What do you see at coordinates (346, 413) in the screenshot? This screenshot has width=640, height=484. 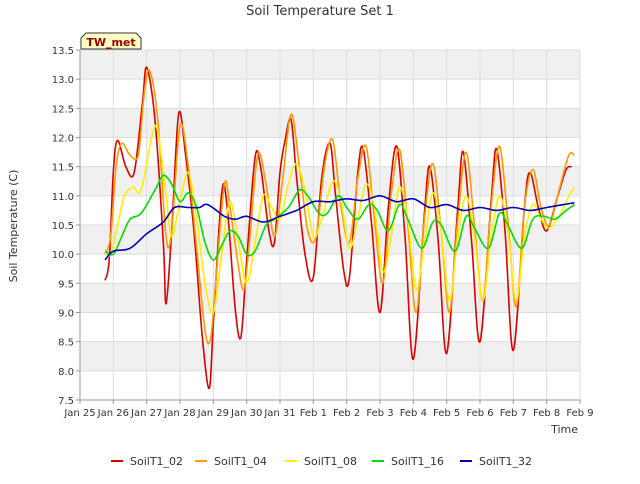 I see `x-tick-label: Feb 2` at bounding box center [346, 413].